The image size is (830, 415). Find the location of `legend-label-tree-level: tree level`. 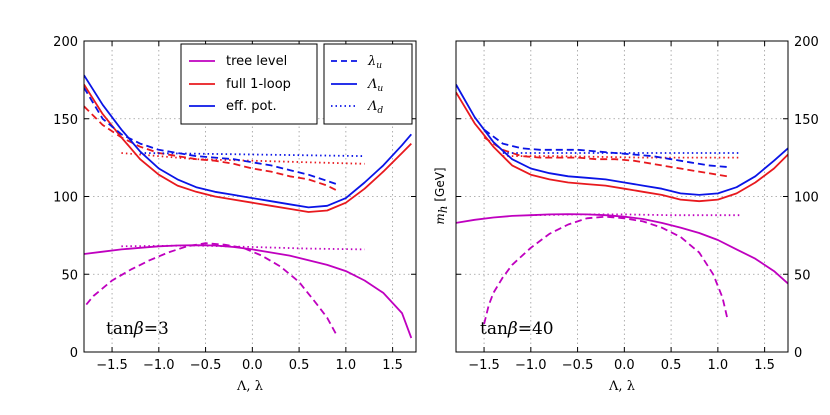

legend-label-tree-level: tree level is located at coordinates (256, 61).